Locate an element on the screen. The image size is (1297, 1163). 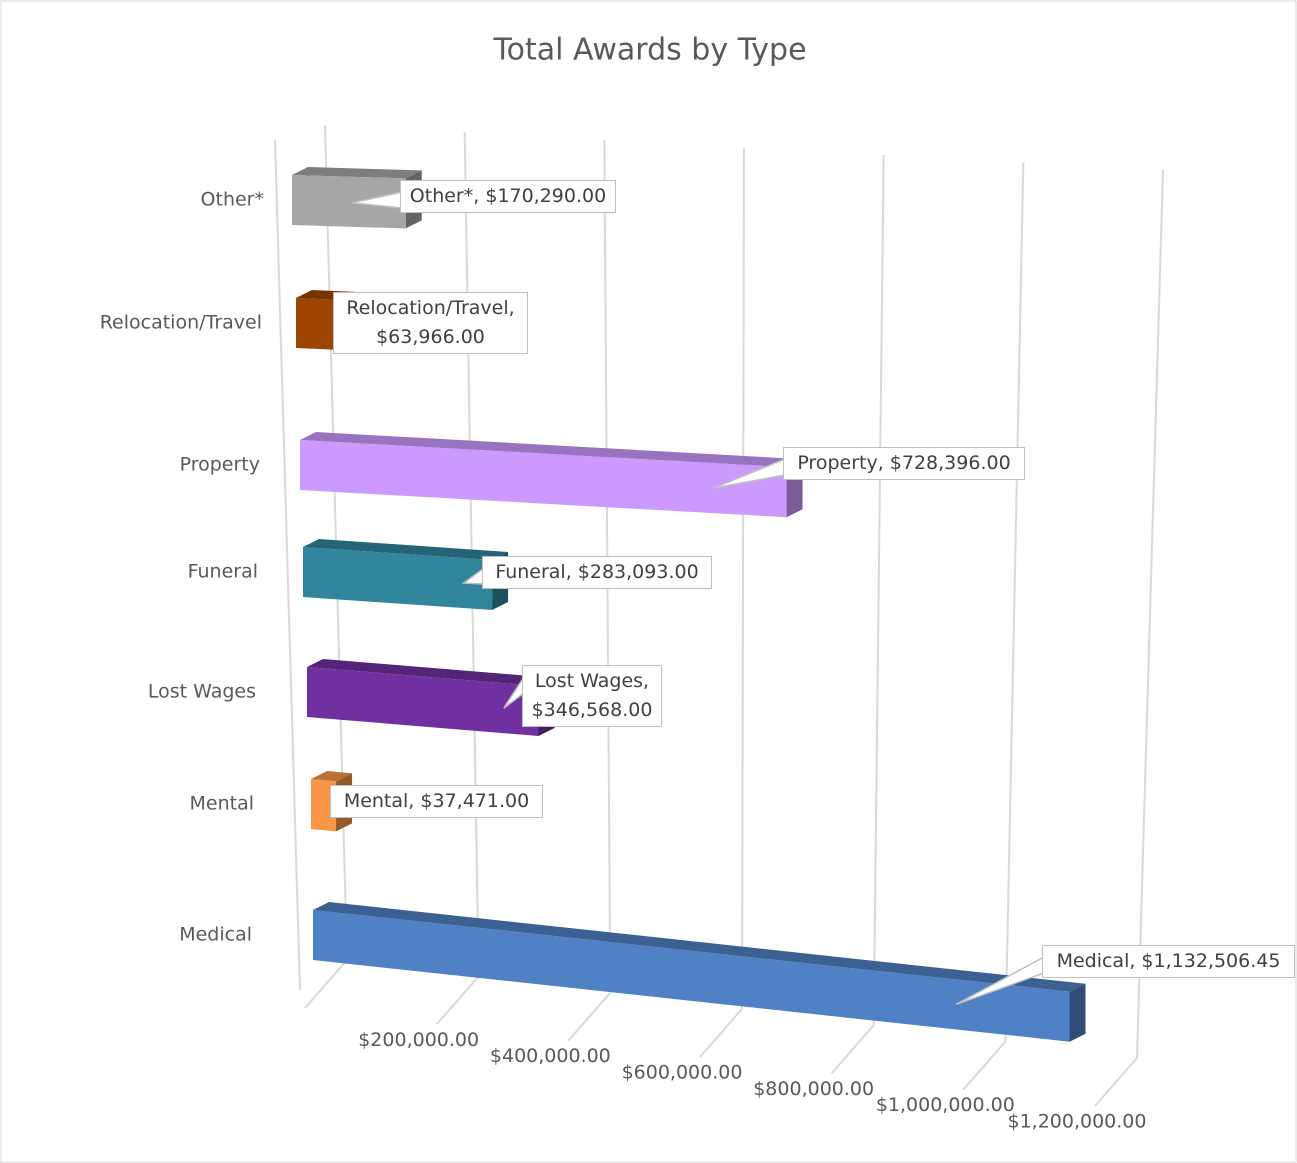
y-tick-label: Medical is located at coordinates (215, 935).